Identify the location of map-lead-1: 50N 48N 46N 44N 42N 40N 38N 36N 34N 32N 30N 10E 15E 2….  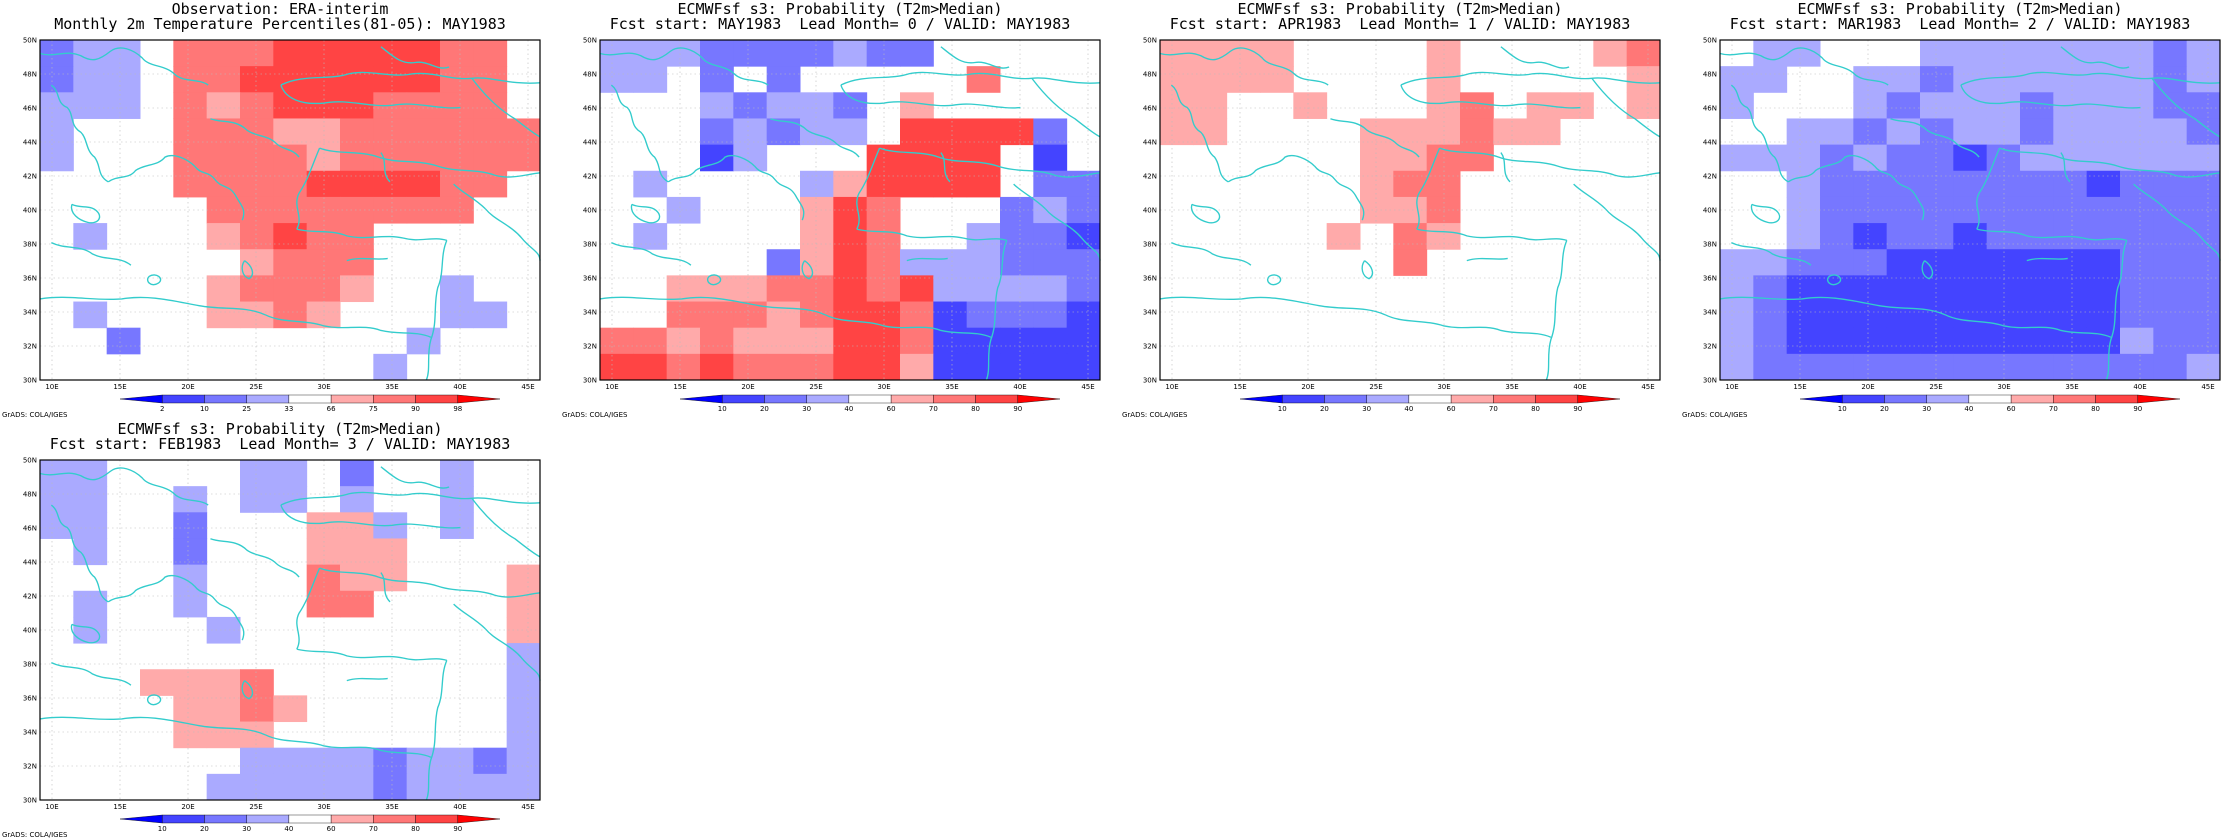
(1402, 225).